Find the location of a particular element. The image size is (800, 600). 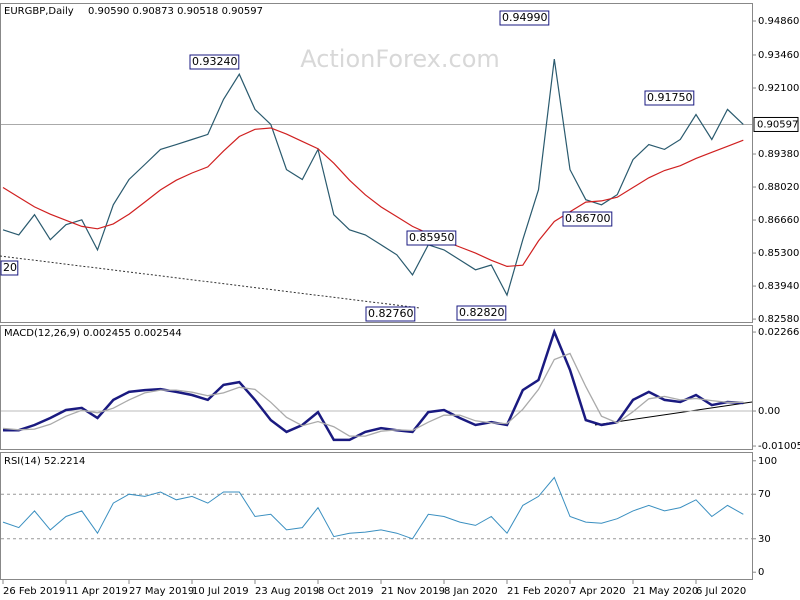

watermark: ActionForex.com is located at coordinates (400, 59).